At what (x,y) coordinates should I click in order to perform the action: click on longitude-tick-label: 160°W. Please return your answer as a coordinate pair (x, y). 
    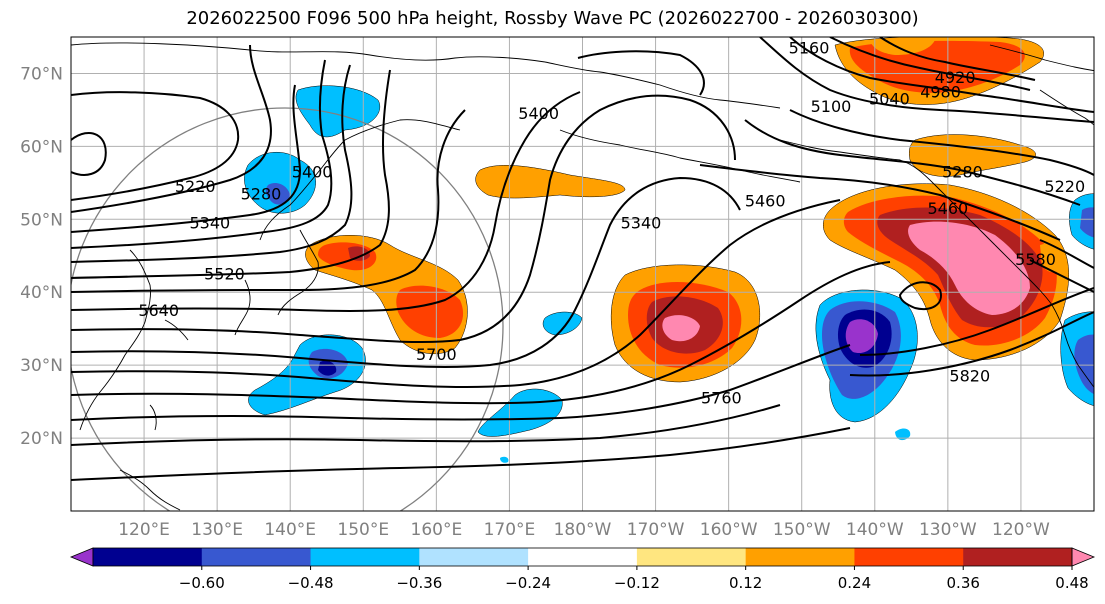
    Looking at the image, I should click on (729, 530).